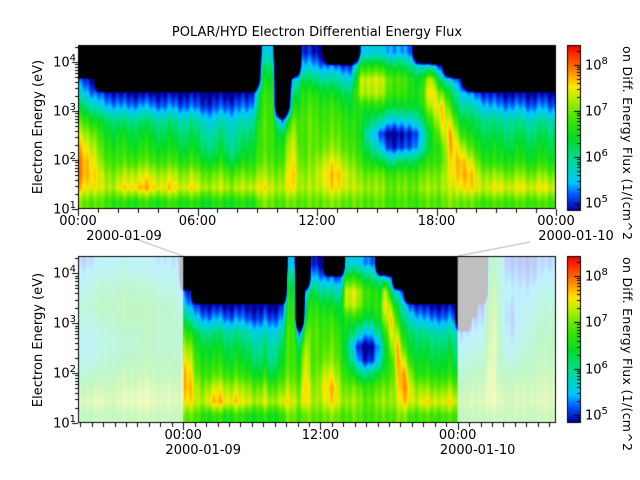 This screenshot has width=640, height=480. I want to click on colorbar-label-top: on Diff. Energy Flux (1/(cm^2, so click(627, 143).